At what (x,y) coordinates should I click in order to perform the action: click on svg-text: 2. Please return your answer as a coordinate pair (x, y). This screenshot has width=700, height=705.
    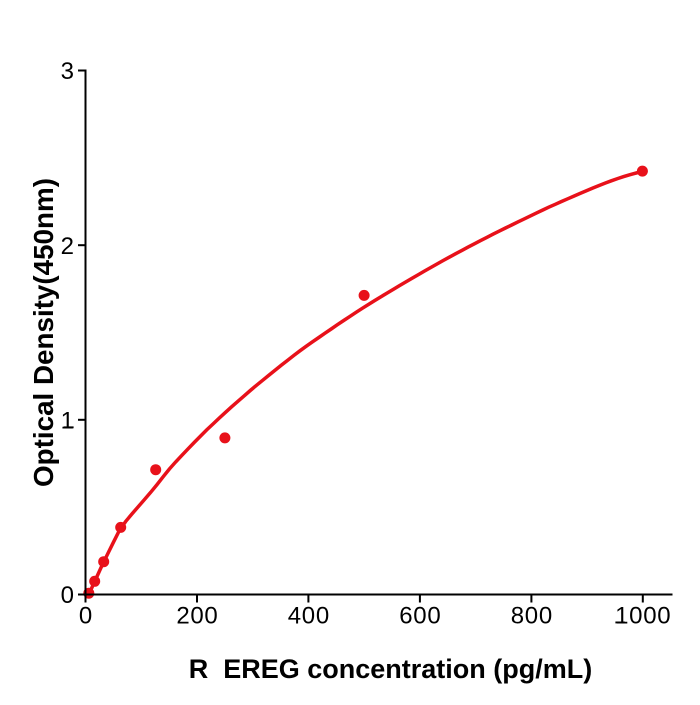
    Looking at the image, I should click on (67, 246).